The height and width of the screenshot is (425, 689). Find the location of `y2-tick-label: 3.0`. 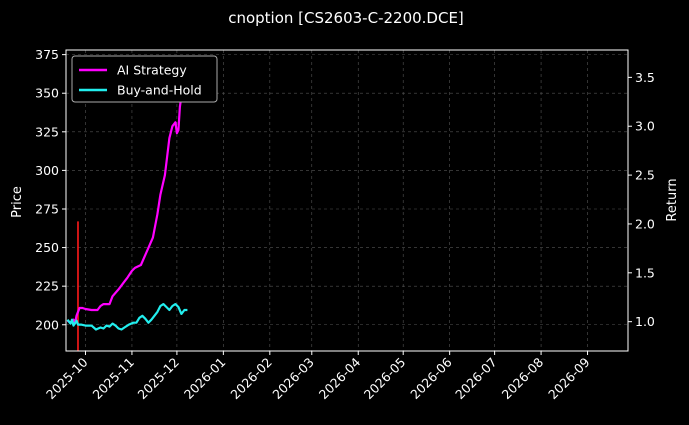

y2-tick-label: 3.0 is located at coordinates (645, 126).